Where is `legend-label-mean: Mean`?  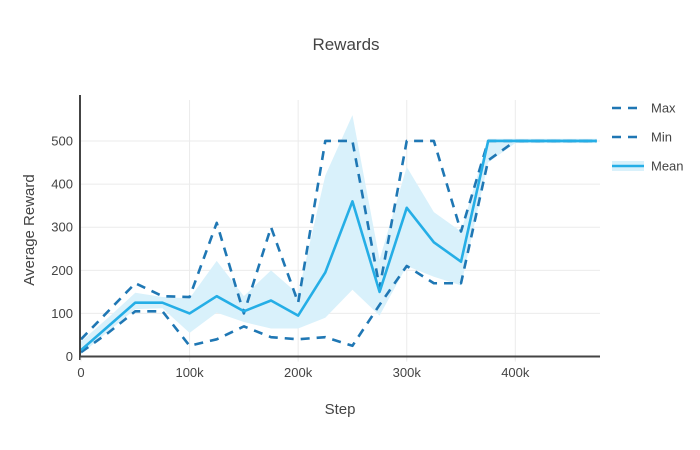
legend-label-mean: Mean is located at coordinates (667, 166).